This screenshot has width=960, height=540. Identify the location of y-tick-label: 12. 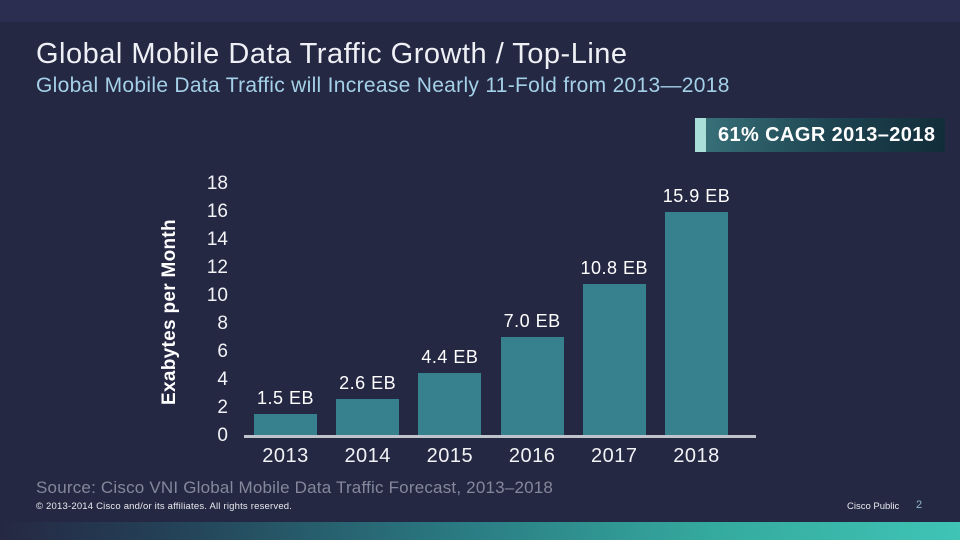
(217, 267).